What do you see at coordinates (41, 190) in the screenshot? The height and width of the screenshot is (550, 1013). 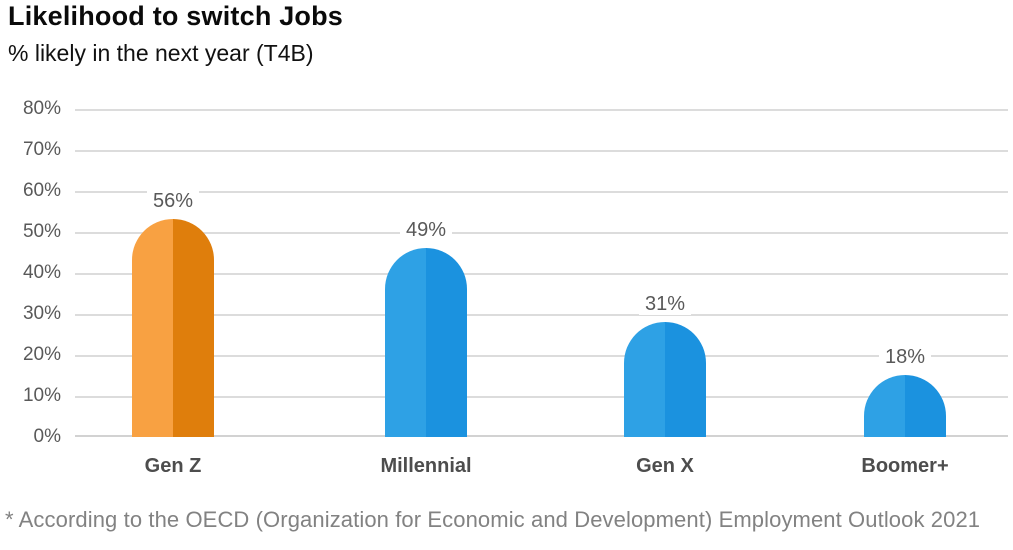 I see `y-tick-label: 60%` at bounding box center [41, 190].